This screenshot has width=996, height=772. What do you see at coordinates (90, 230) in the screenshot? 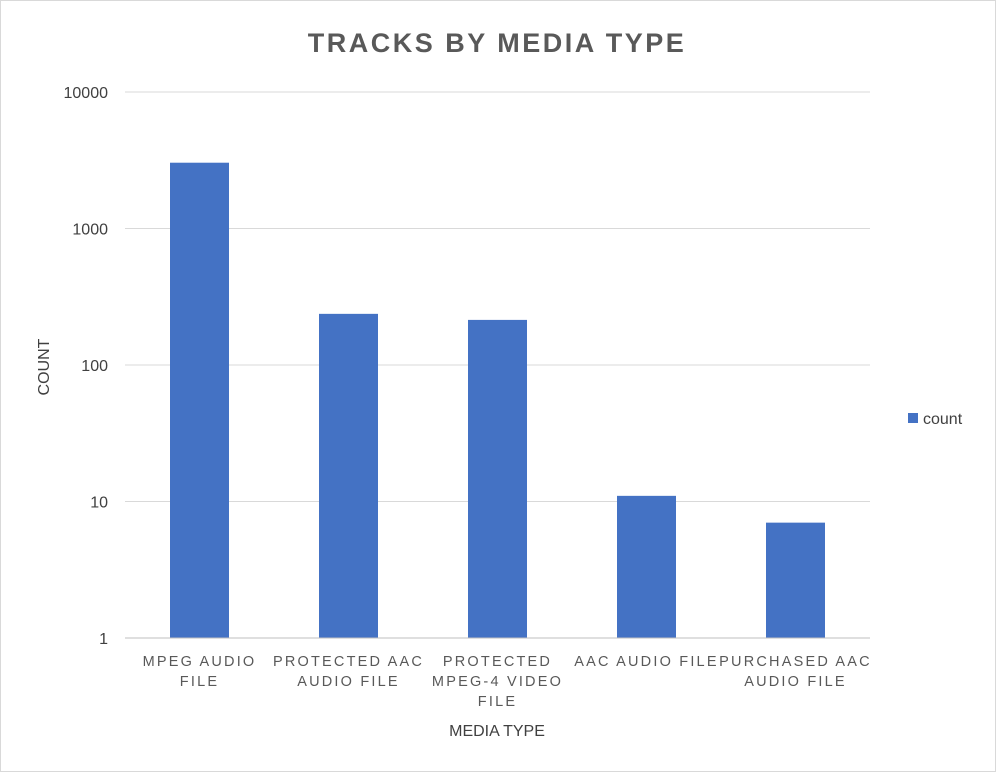
I see `y-tick-label: 1000` at bounding box center [90, 230].